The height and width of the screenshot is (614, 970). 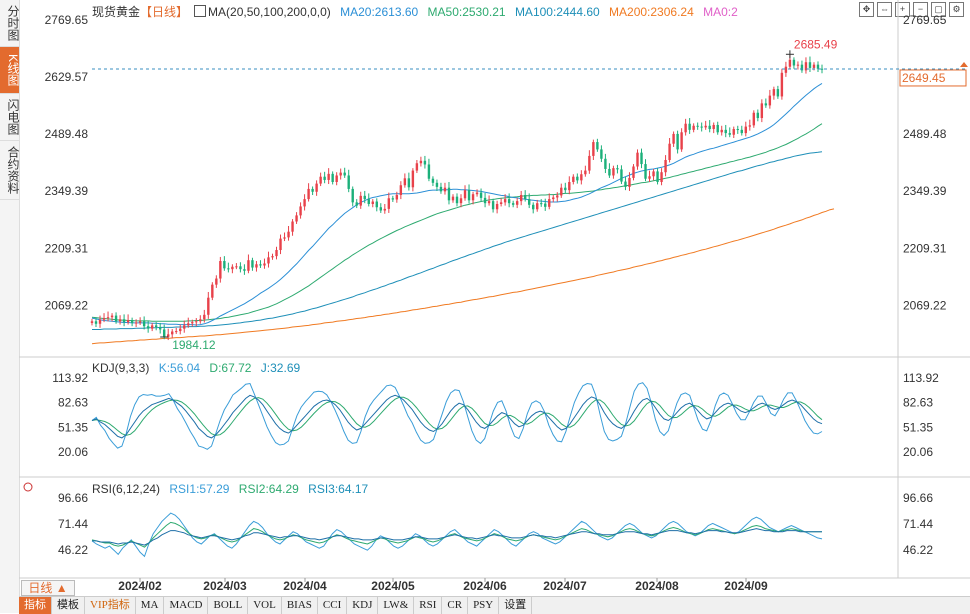 I want to click on ma100-value: MA100:2444.60, so click(x=557, y=12).